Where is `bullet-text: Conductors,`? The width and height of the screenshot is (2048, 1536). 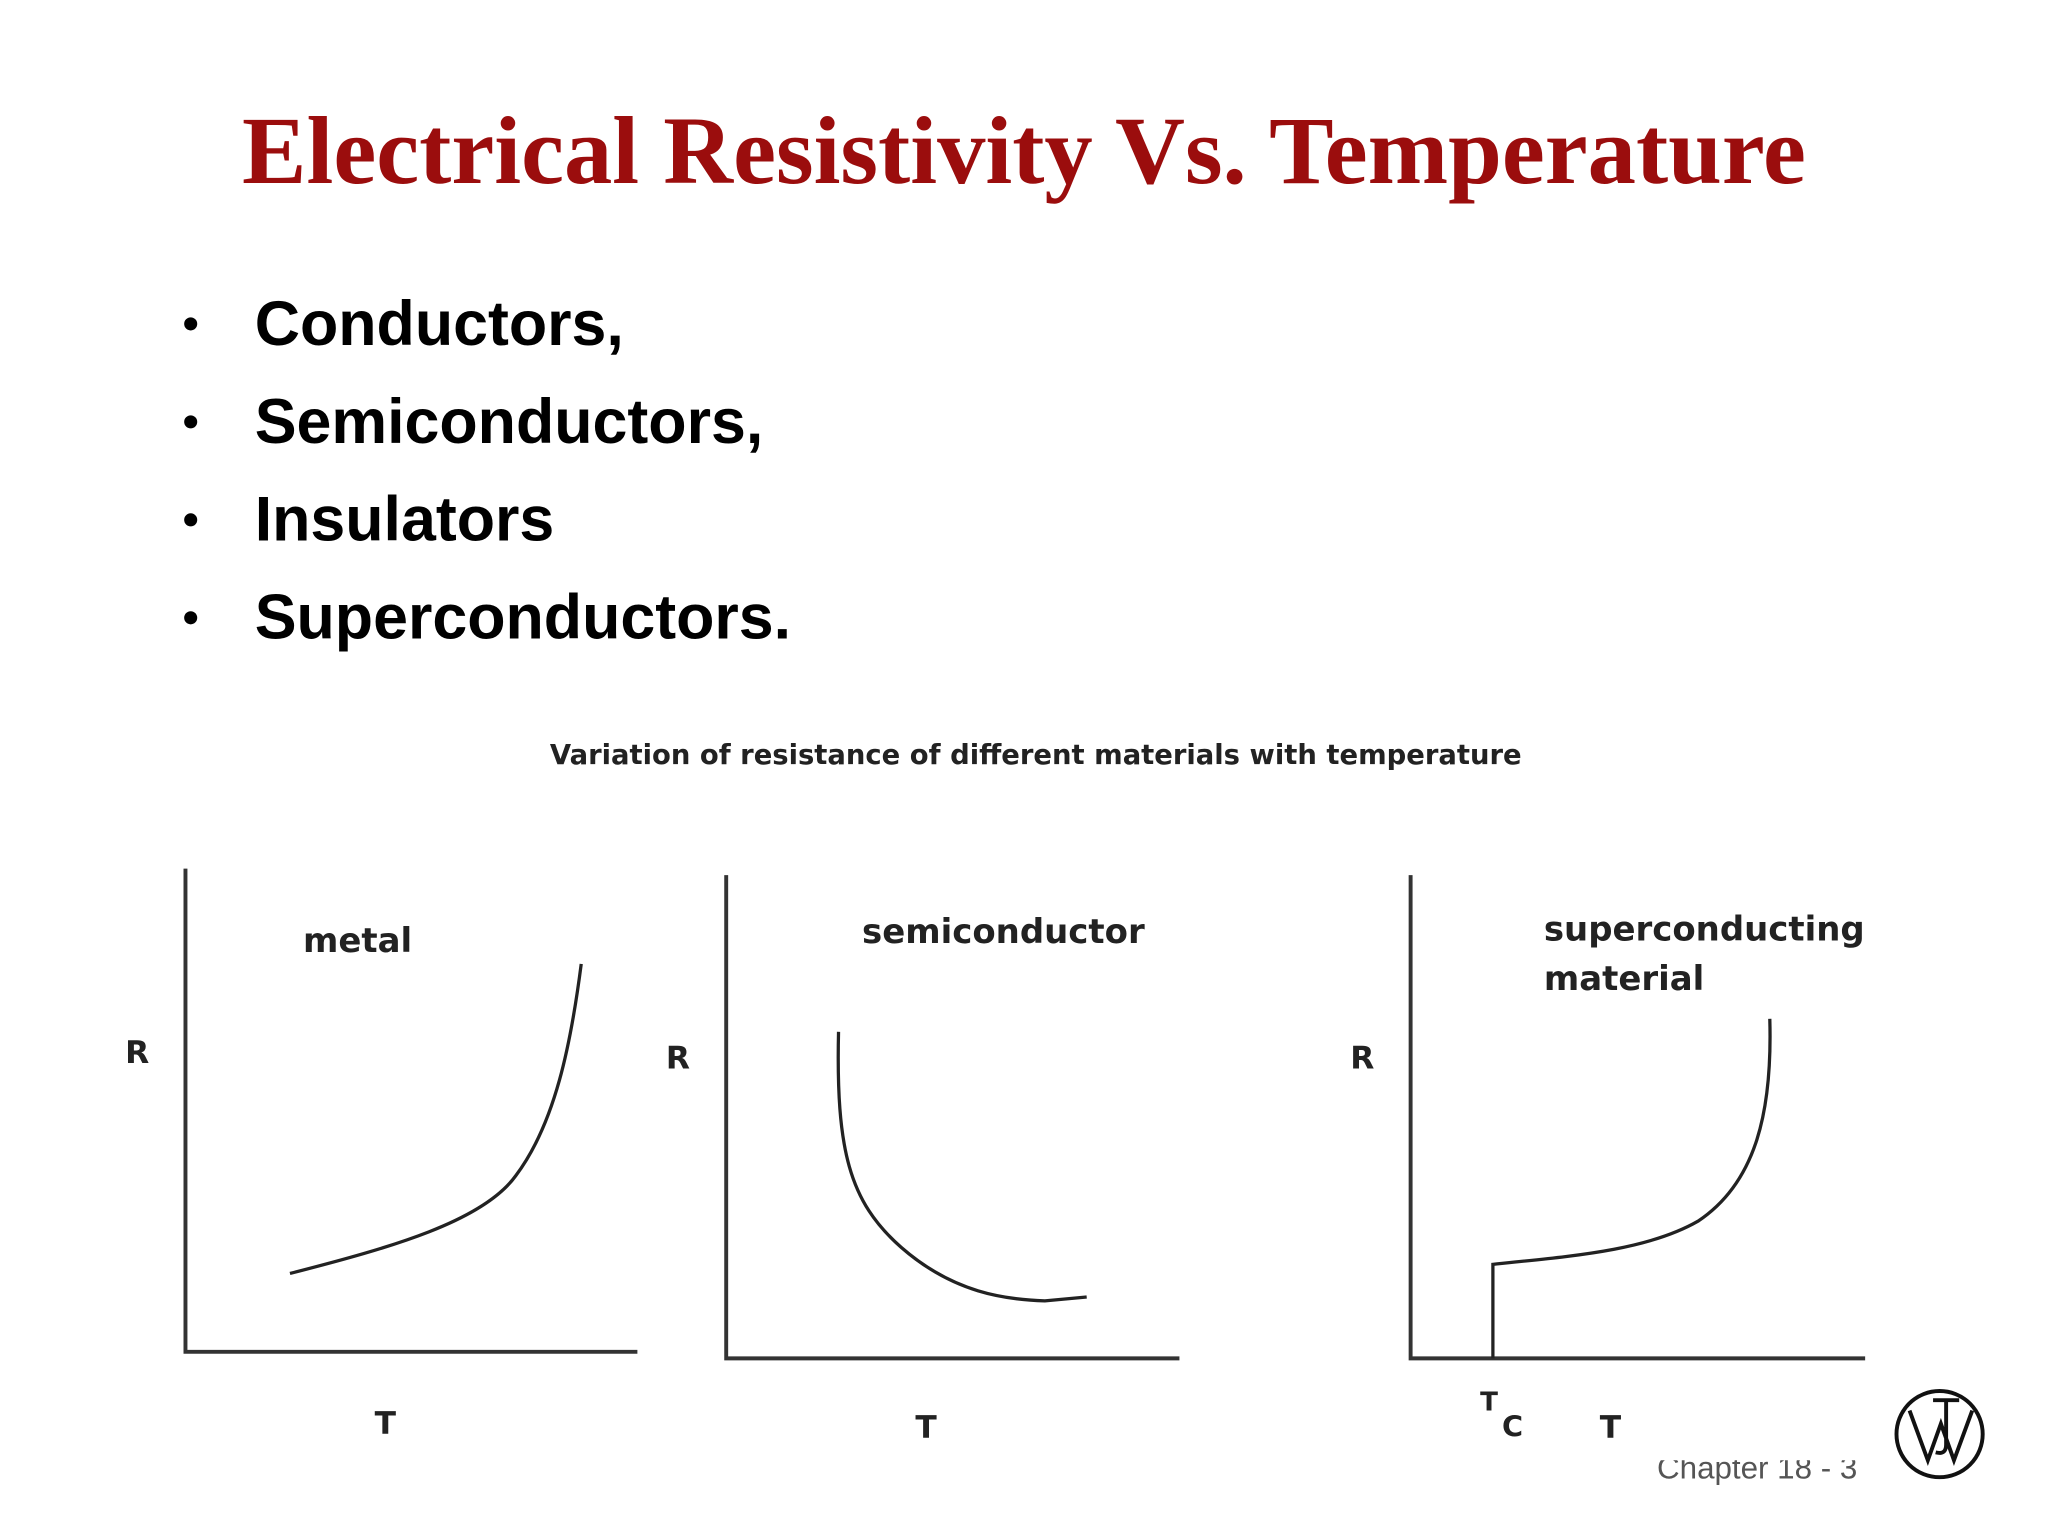
bullet-text: Conductors, is located at coordinates (439, 324).